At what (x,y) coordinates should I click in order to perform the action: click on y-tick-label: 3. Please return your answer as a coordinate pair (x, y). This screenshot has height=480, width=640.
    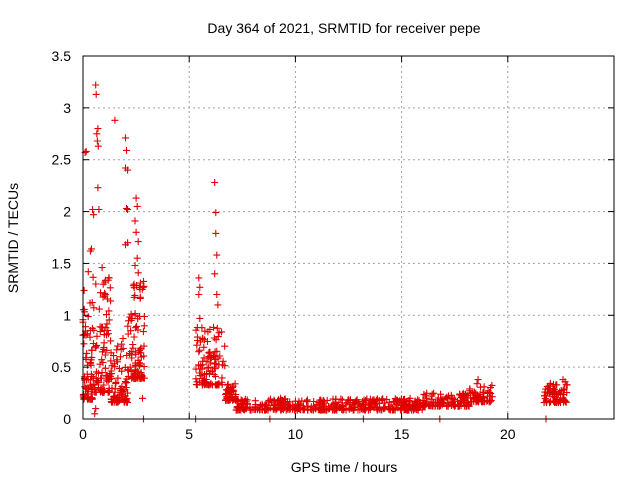
    Looking at the image, I should click on (67, 108).